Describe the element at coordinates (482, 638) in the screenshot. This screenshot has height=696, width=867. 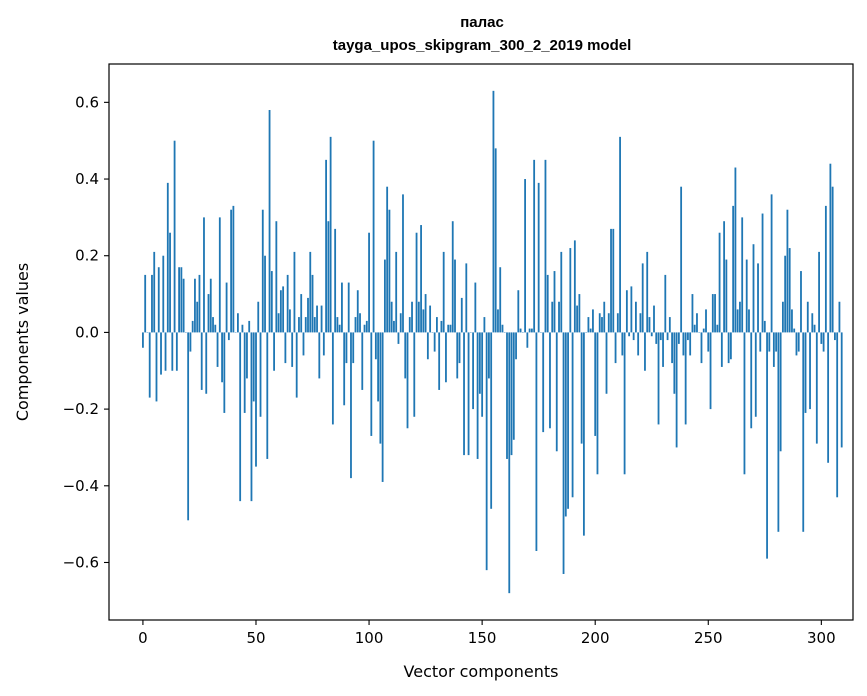
I see `x-tick-label: 150` at that location.